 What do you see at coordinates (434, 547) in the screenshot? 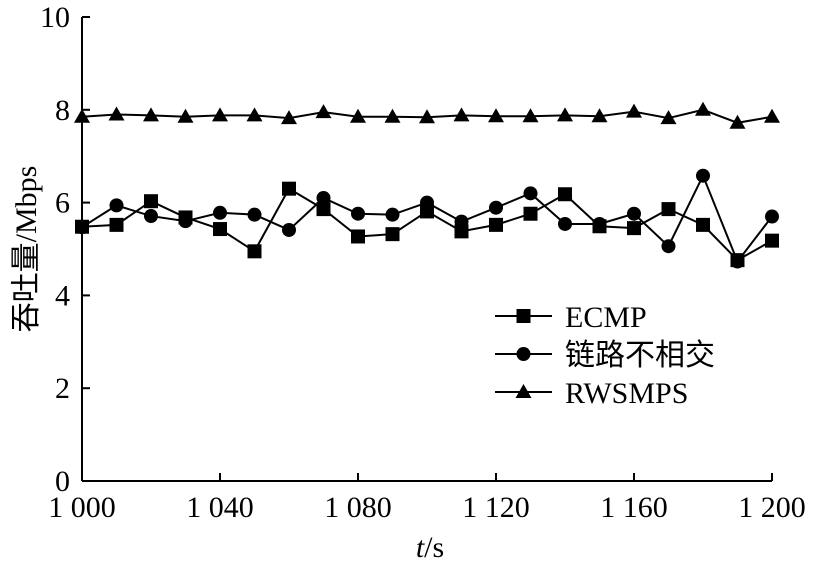
I see `x-axis-label-unit: /s` at bounding box center [434, 547].